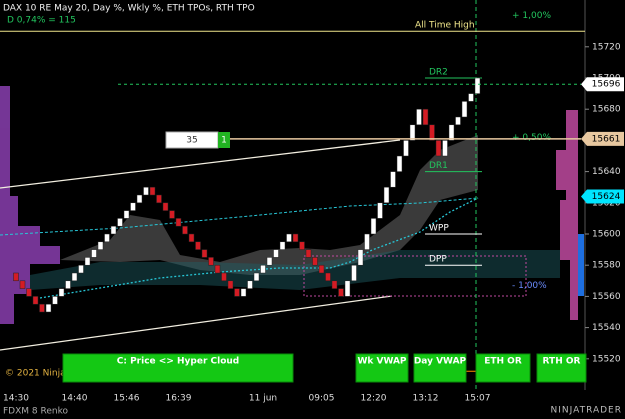 The width and height of the screenshot is (625, 419). What do you see at coordinates (239, 216) in the screenshot?
I see `week-vwap-line` at bounding box center [239, 216].